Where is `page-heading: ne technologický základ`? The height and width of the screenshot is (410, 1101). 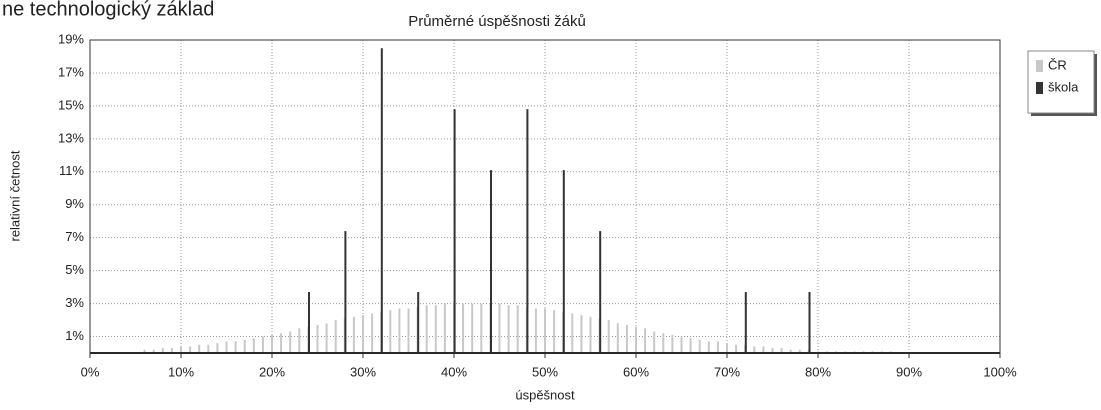 page-heading: ne technologický základ is located at coordinates (108, 10).